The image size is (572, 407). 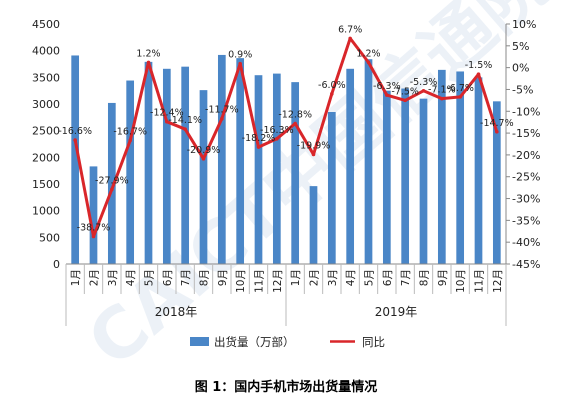 I want to click on data-label: -11.7%, so click(x=222, y=110).